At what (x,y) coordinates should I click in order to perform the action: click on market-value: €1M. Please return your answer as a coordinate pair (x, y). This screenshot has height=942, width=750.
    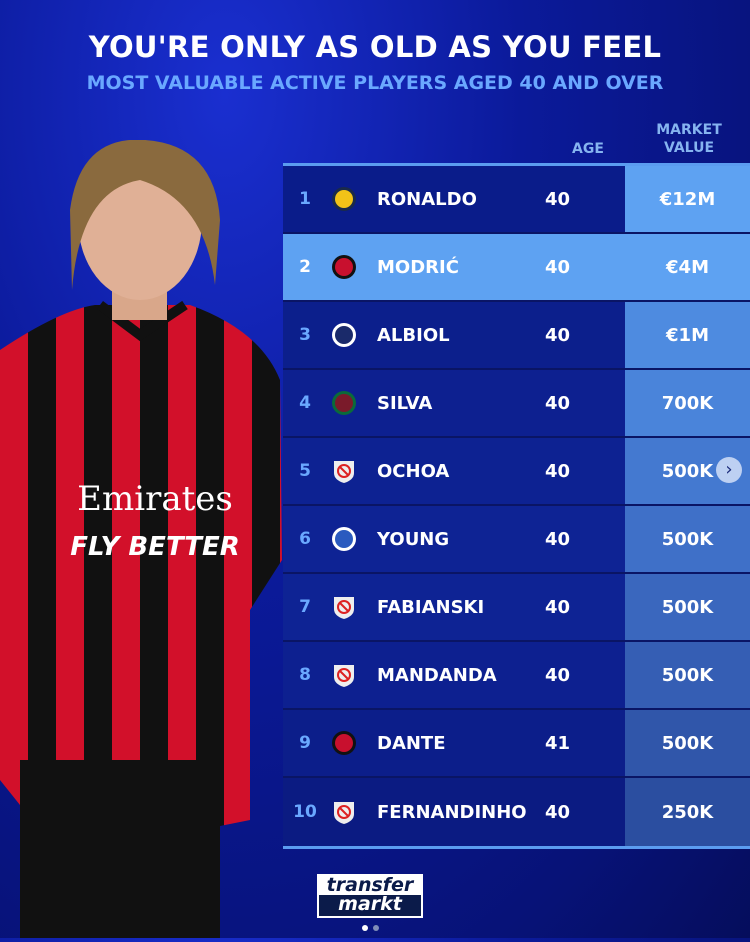
    Looking at the image, I should click on (687, 335).